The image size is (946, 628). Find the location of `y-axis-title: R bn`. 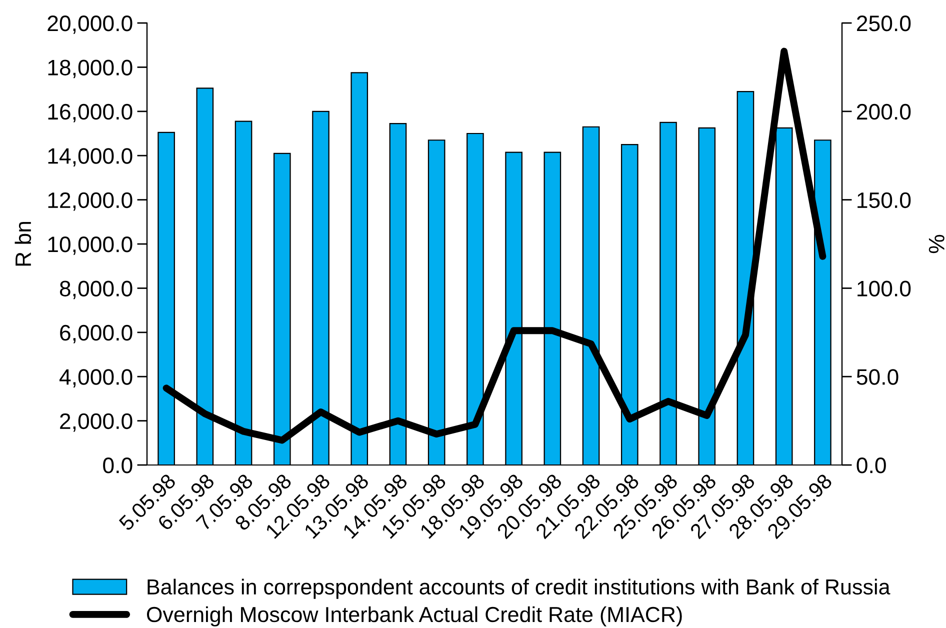

y-axis-title: R bn is located at coordinates (23, 244).